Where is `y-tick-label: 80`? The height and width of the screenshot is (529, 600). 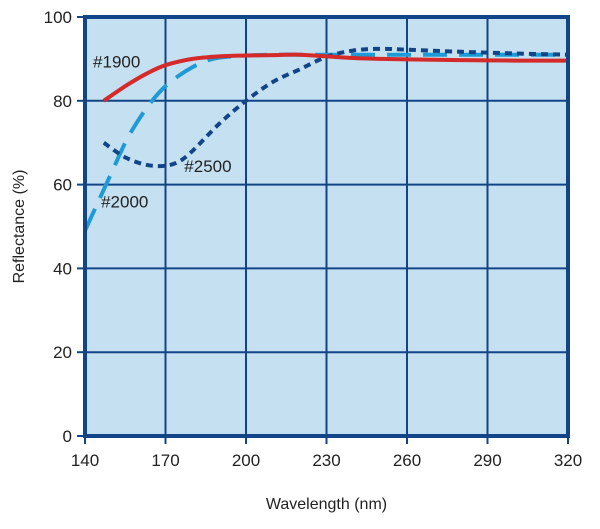
y-tick-label: 80 is located at coordinates (62, 101).